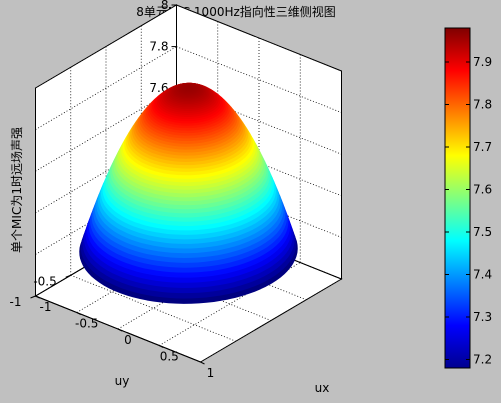 The width and height of the screenshot is (501, 403). What do you see at coordinates (482, 360) in the screenshot?
I see `colorbar-tick-label: 7.2` at bounding box center [482, 360].